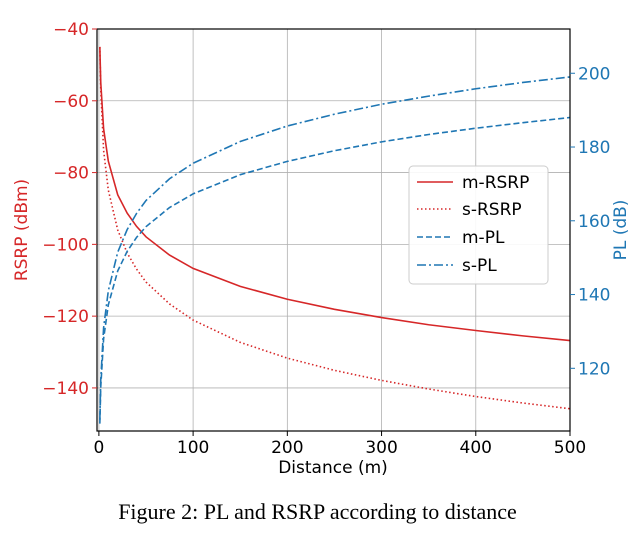 Image resolution: width=635 pixels, height=545 pixels. What do you see at coordinates (22, 230) in the screenshot?
I see `left-y-axis-label: RSRP (dBm)` at bounding box center [22, 230].